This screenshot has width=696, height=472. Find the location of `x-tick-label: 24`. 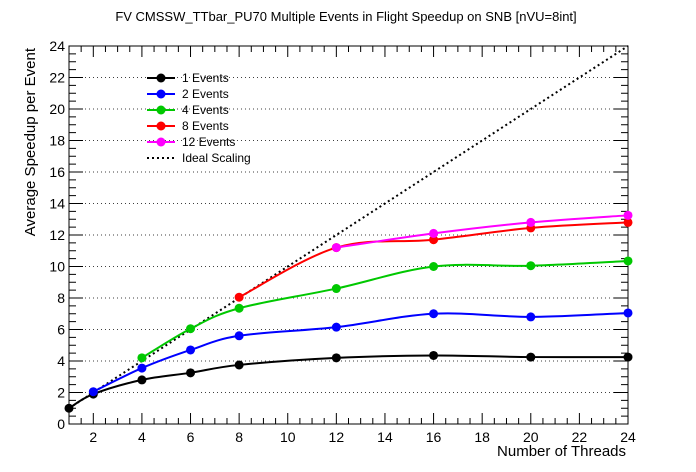

x-tick-label: 24 is located at coordinates (628, 437).